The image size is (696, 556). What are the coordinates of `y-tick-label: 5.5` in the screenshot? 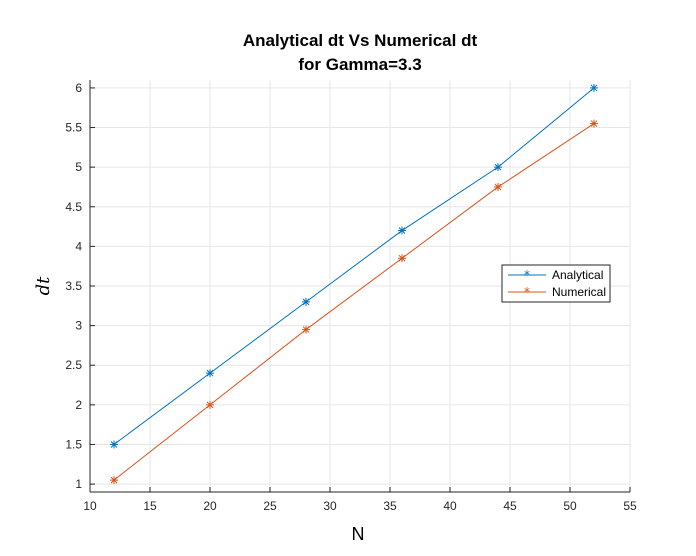 It's located at (73, 128).